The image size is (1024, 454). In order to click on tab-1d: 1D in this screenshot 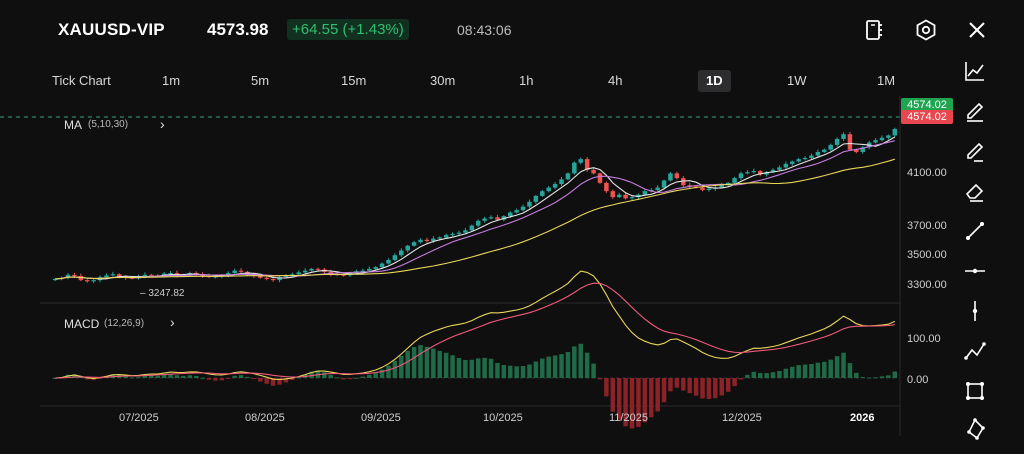, I will do `click(714, 81)`.